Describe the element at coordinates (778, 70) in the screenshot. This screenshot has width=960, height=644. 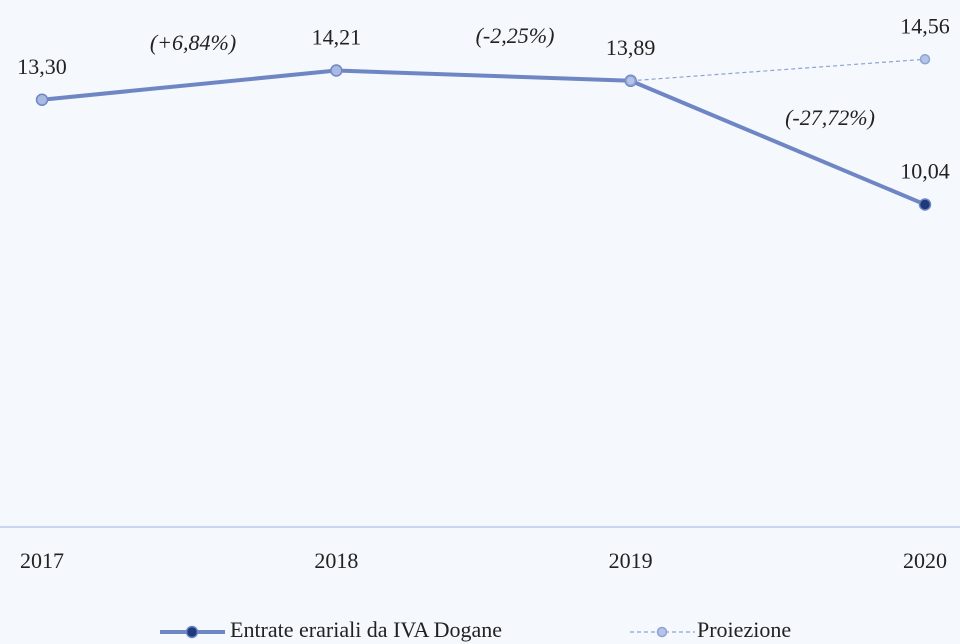
I see `series-line` at that location.